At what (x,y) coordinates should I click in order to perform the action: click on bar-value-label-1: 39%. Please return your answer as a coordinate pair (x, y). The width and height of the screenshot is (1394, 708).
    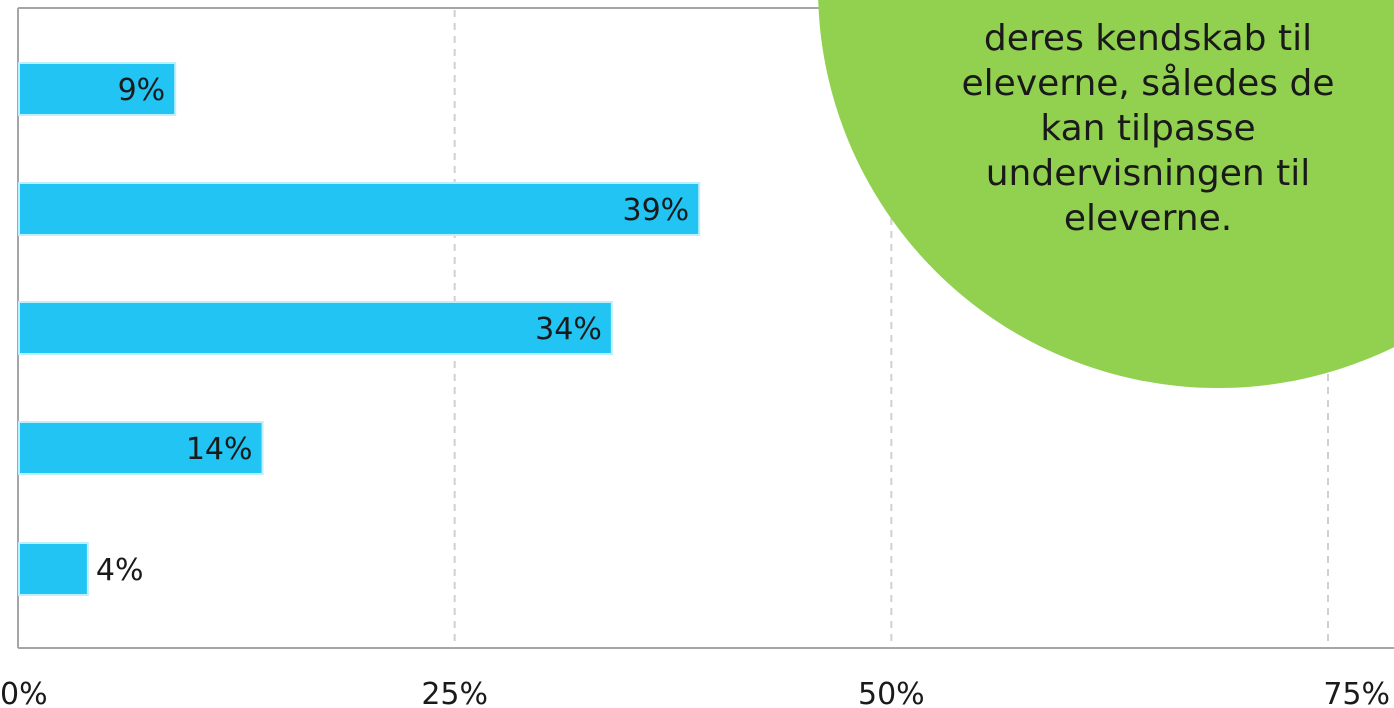
    Looking at the image, I should click on (656, 210).